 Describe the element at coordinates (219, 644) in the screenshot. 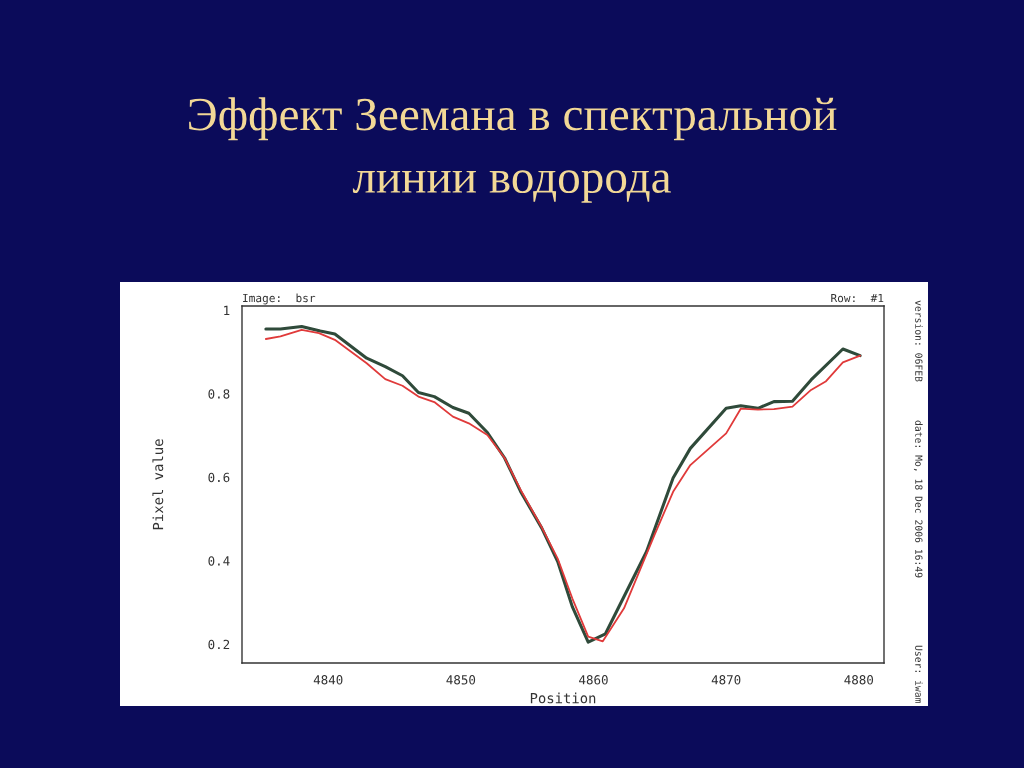

I see `y-tick-label: 0.2` at that location.